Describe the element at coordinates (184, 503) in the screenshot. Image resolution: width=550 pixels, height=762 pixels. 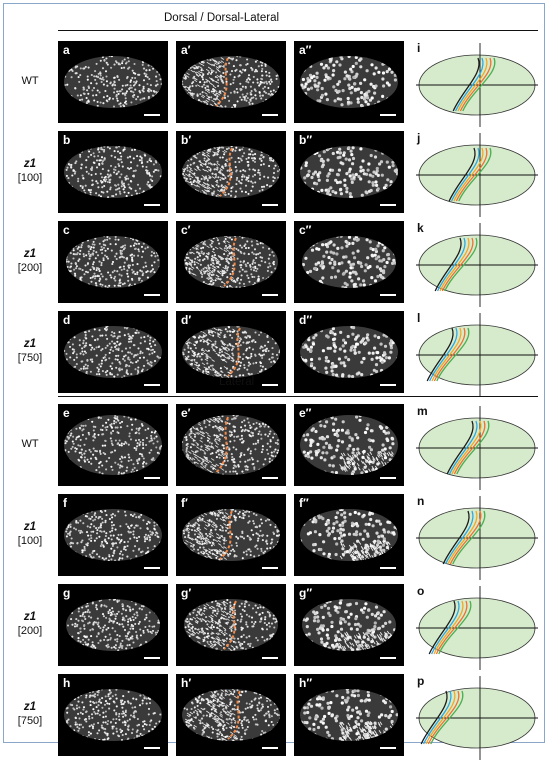
I see `panel-label: f′` at that location.